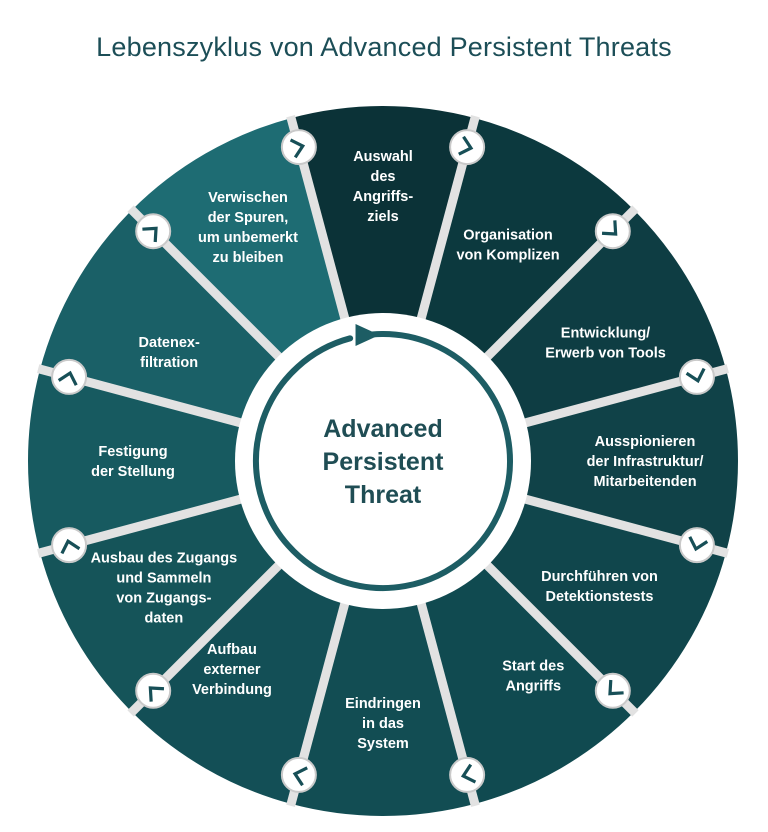  I want to click on center-label-line: Persistent, so click(384, 462).